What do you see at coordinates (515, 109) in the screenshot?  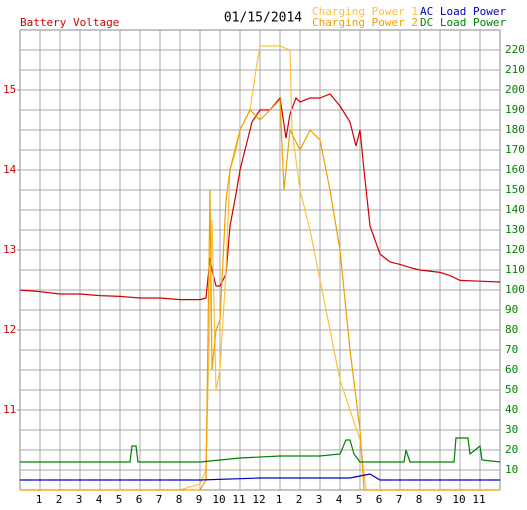 I see `y2-tick-label: 190` at bounding box center [515, 109].